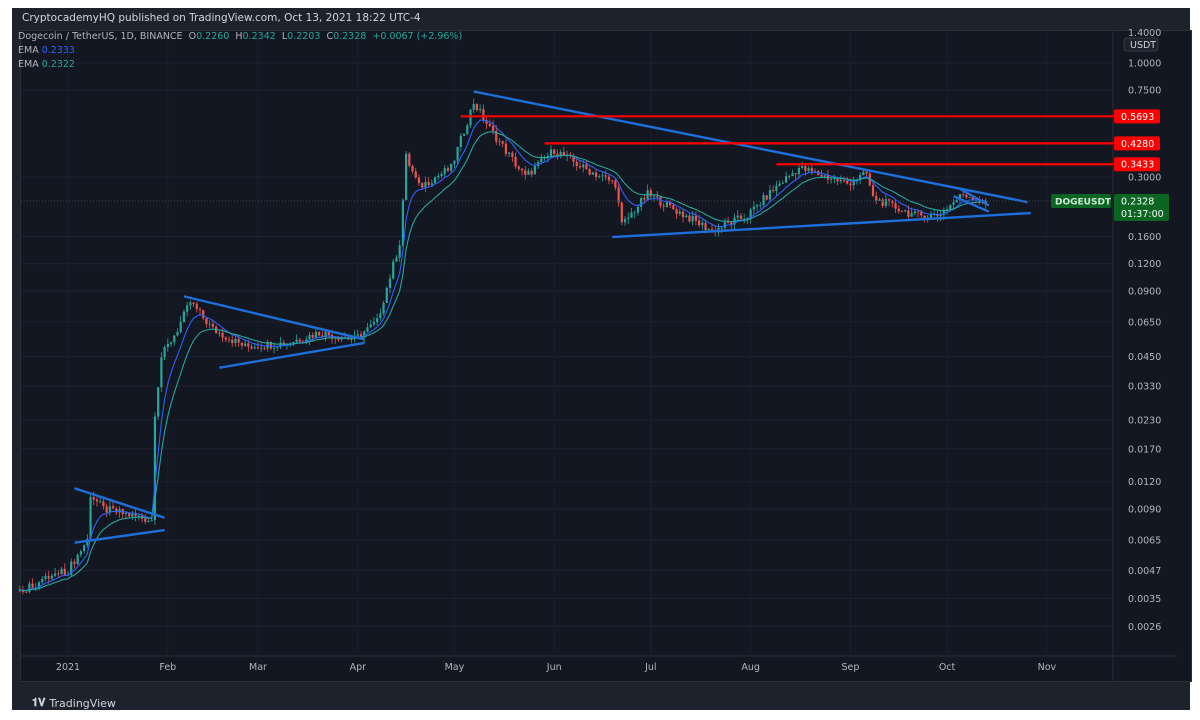 This screenshot has width=1200, height=720. I want to click on x-tick-label: May, so click(455, 667).